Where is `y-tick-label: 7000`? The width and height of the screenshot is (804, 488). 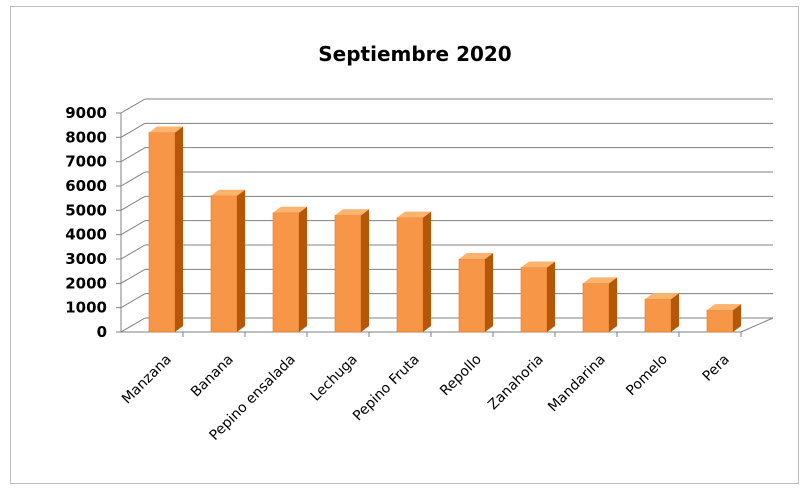 y-tick-label: 7000 is located at coordinates (86, 162).